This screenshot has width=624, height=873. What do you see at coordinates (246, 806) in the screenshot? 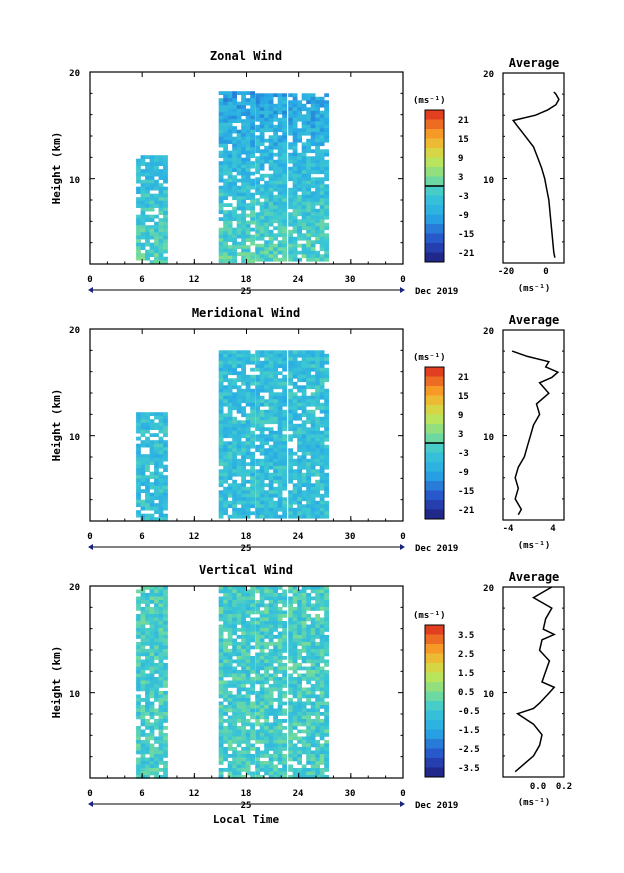
I see `date-label: 25` at bounding box center [246, 806].